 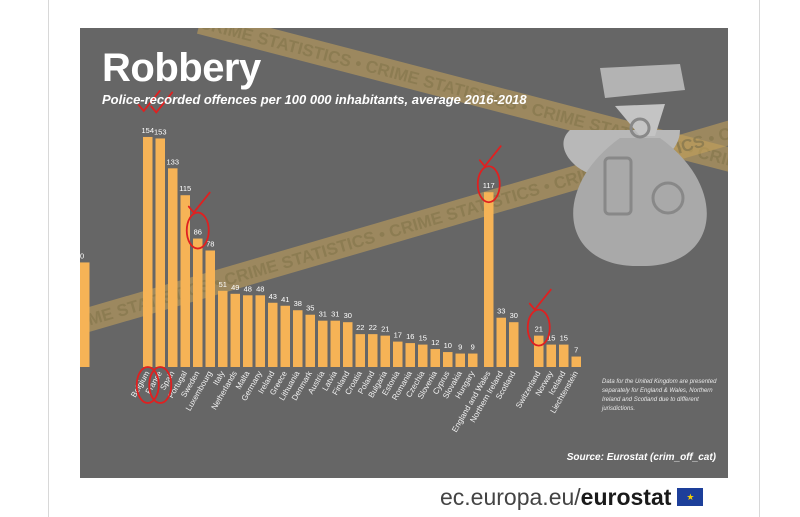 What do you see at coordinates (323, 343) in the screenshot?
I see `bar-austria` at bounding box center [323, 343].